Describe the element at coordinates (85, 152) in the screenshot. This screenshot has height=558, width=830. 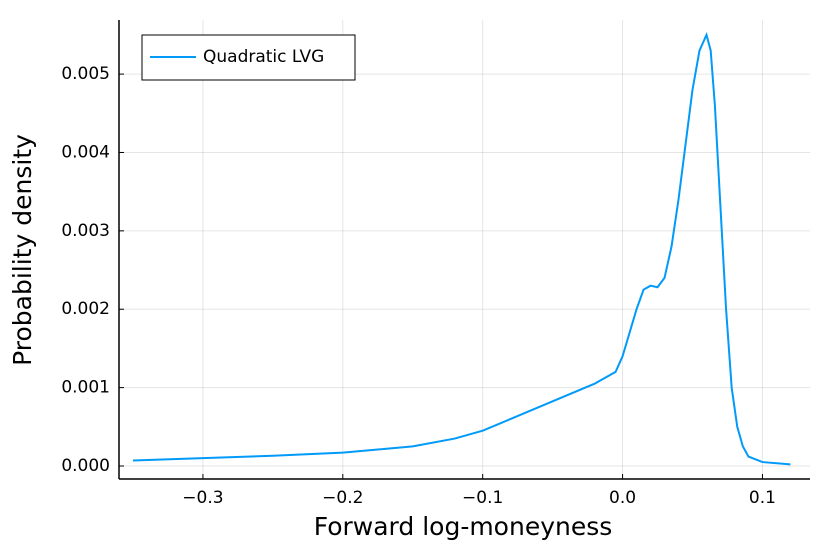
I see `y-tick-label: 0.004` at that location.